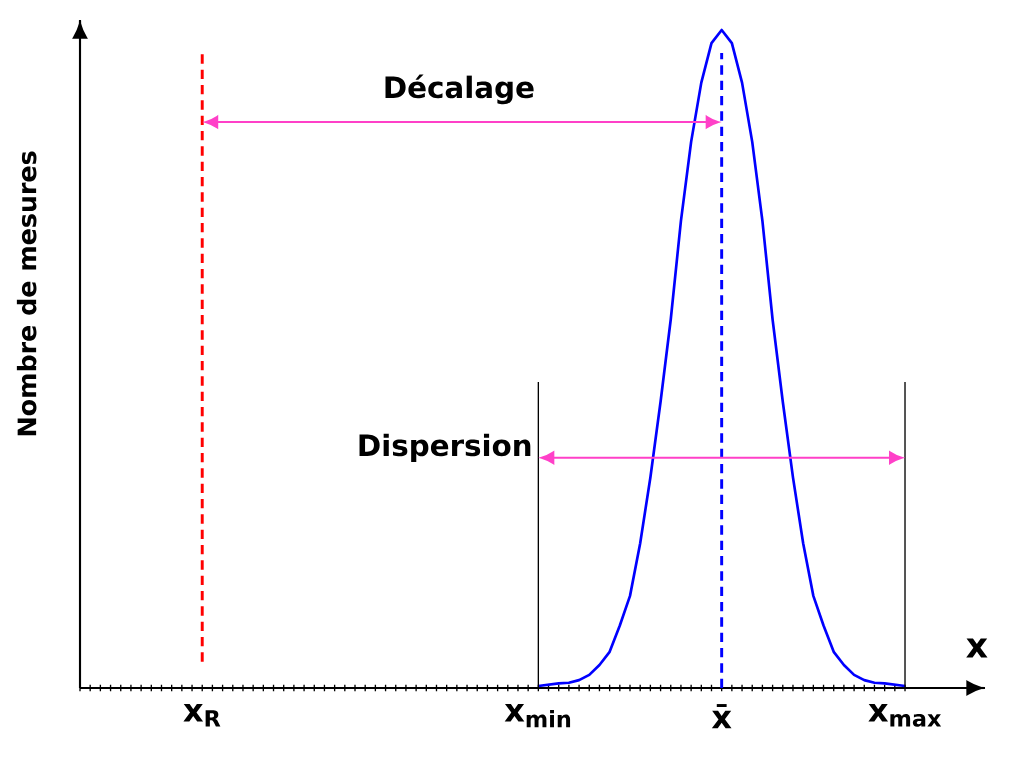  What do you see at coordinates (537, 716) in the screenshot?
I see `x-tick-label: x$_{min}$` at bounding box center [537, 716].